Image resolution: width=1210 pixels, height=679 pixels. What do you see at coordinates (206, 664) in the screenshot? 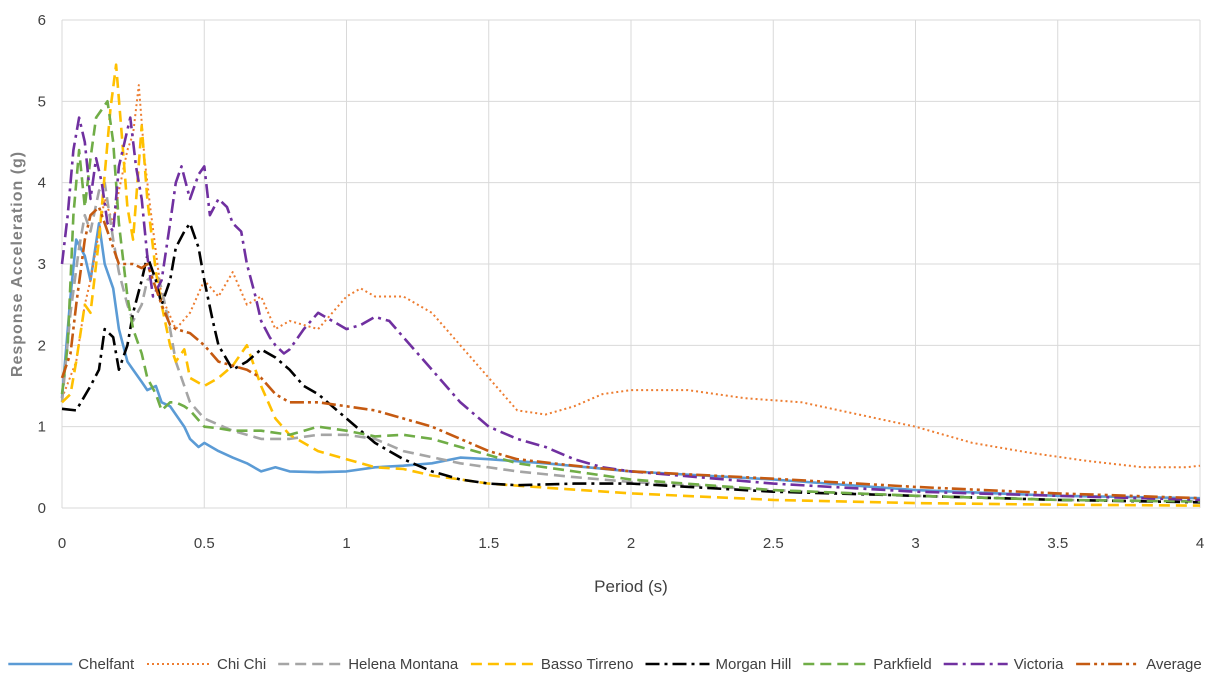
I see `legend-item-chi-chi: Chi Chi` at bounding box center [206, 664].